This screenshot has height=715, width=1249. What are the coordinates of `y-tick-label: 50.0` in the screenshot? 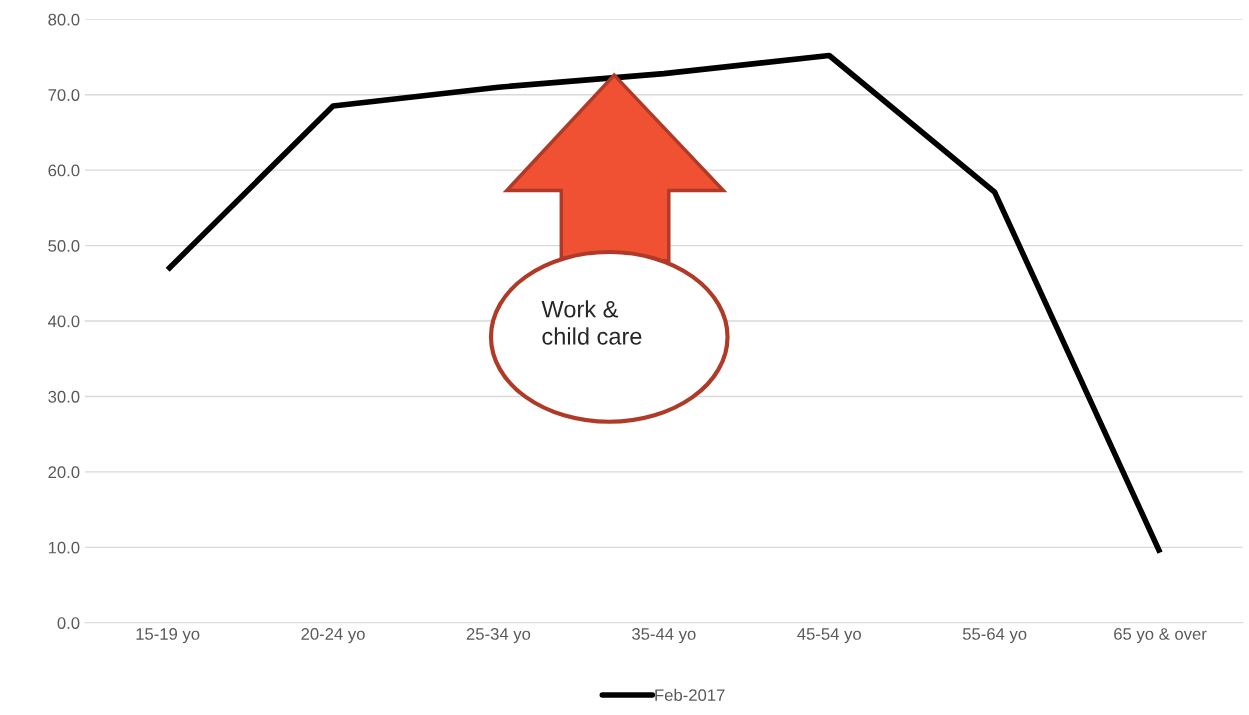 It's located at (64, 246).